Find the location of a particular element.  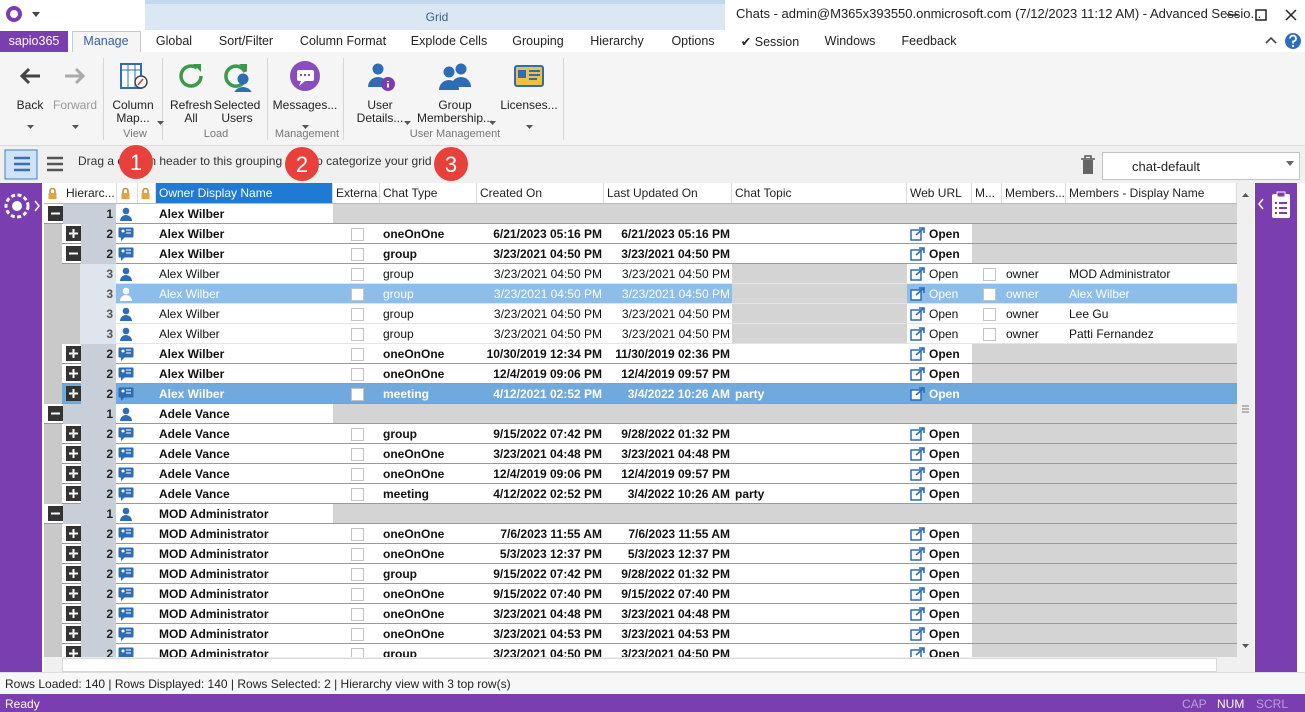

last-updated-on: 11/30/2019 02:36 PM is located at coordinates (672, 354).